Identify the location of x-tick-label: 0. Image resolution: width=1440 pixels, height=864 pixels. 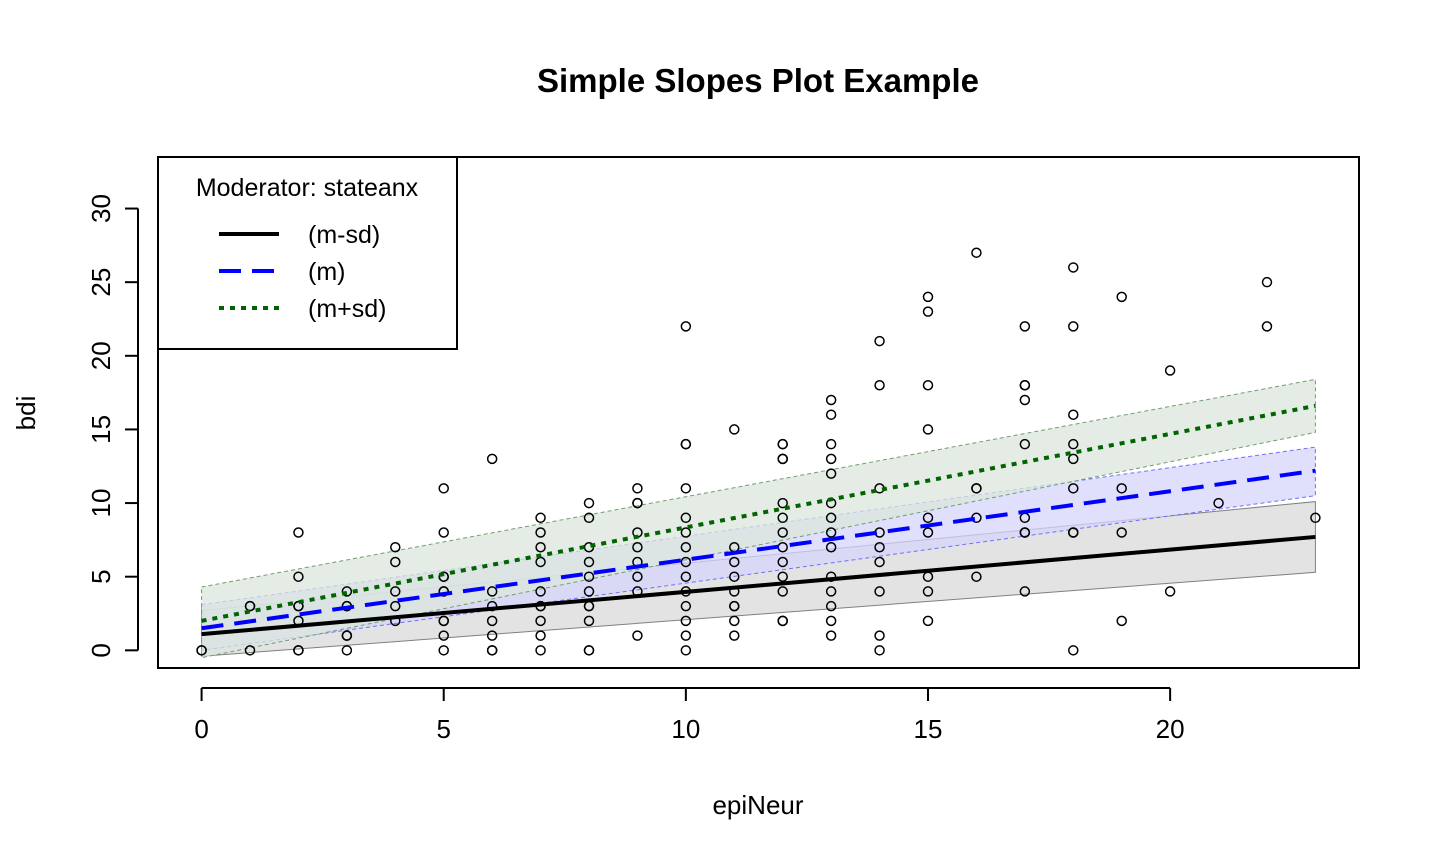
(201, 729).